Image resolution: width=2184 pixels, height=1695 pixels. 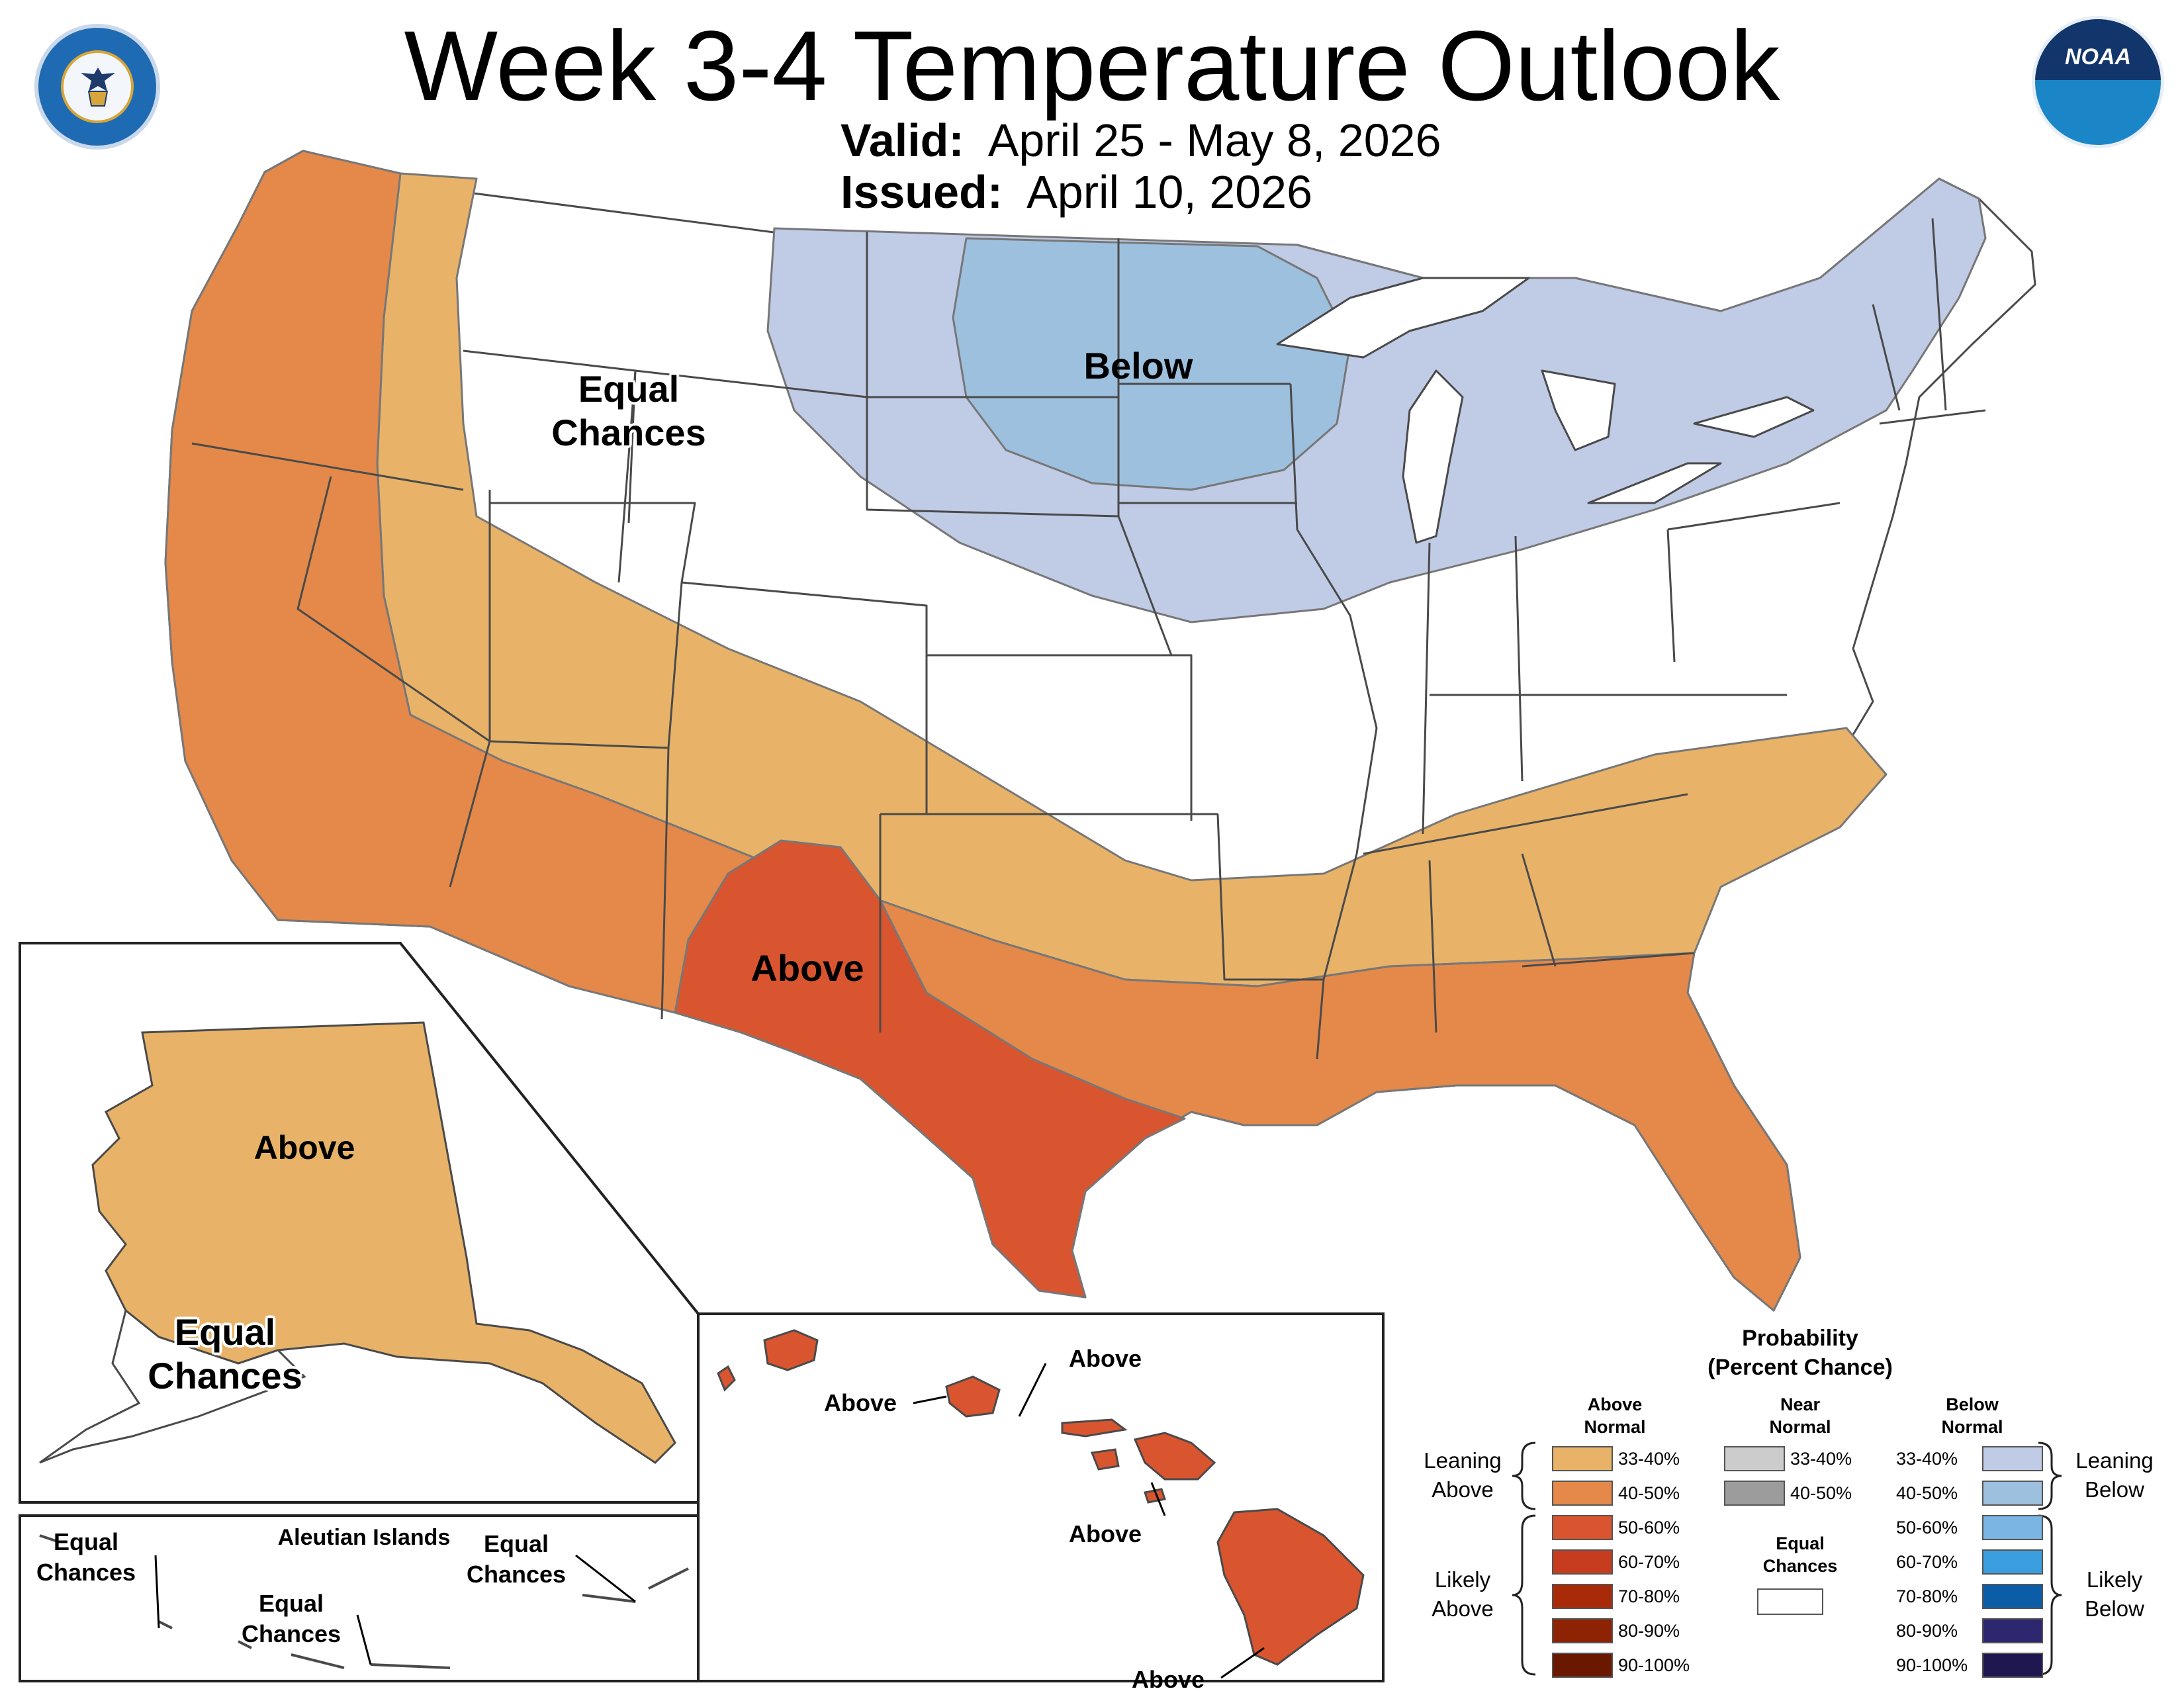 What do you see at coordinates (1821, 1459) in the screenshot?
I see `legend-near-range-label: 33-40%` at bounding box center [1821, 1459].